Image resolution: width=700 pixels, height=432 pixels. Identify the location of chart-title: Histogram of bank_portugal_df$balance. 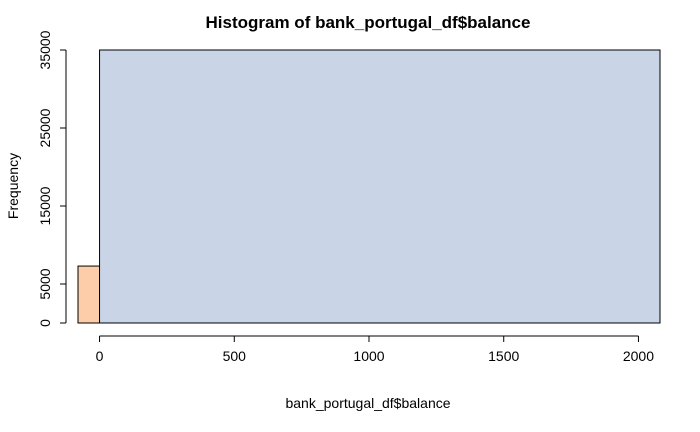
(368, 22).